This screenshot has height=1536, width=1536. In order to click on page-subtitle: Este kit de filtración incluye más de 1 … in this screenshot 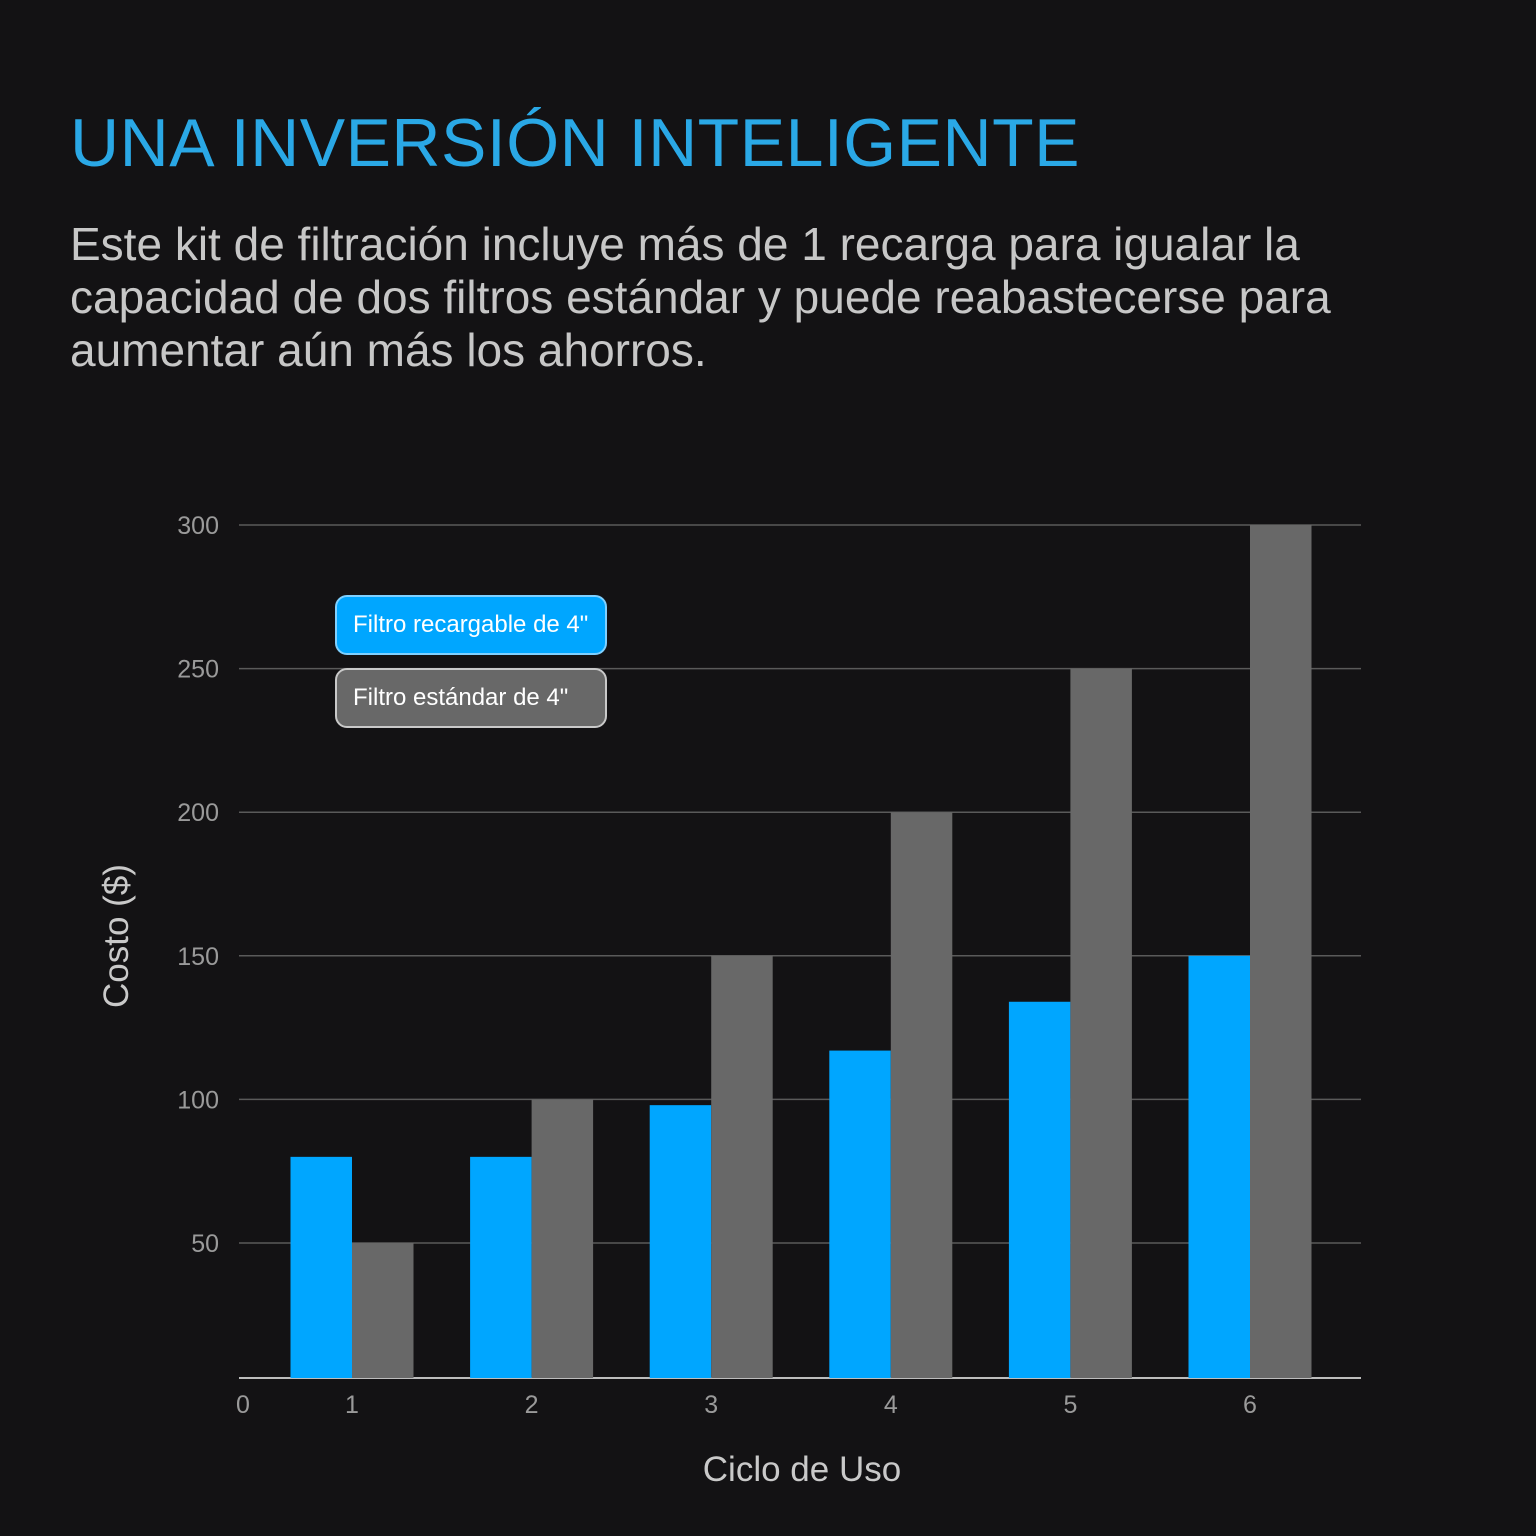, I will do `click(700, 297)`.